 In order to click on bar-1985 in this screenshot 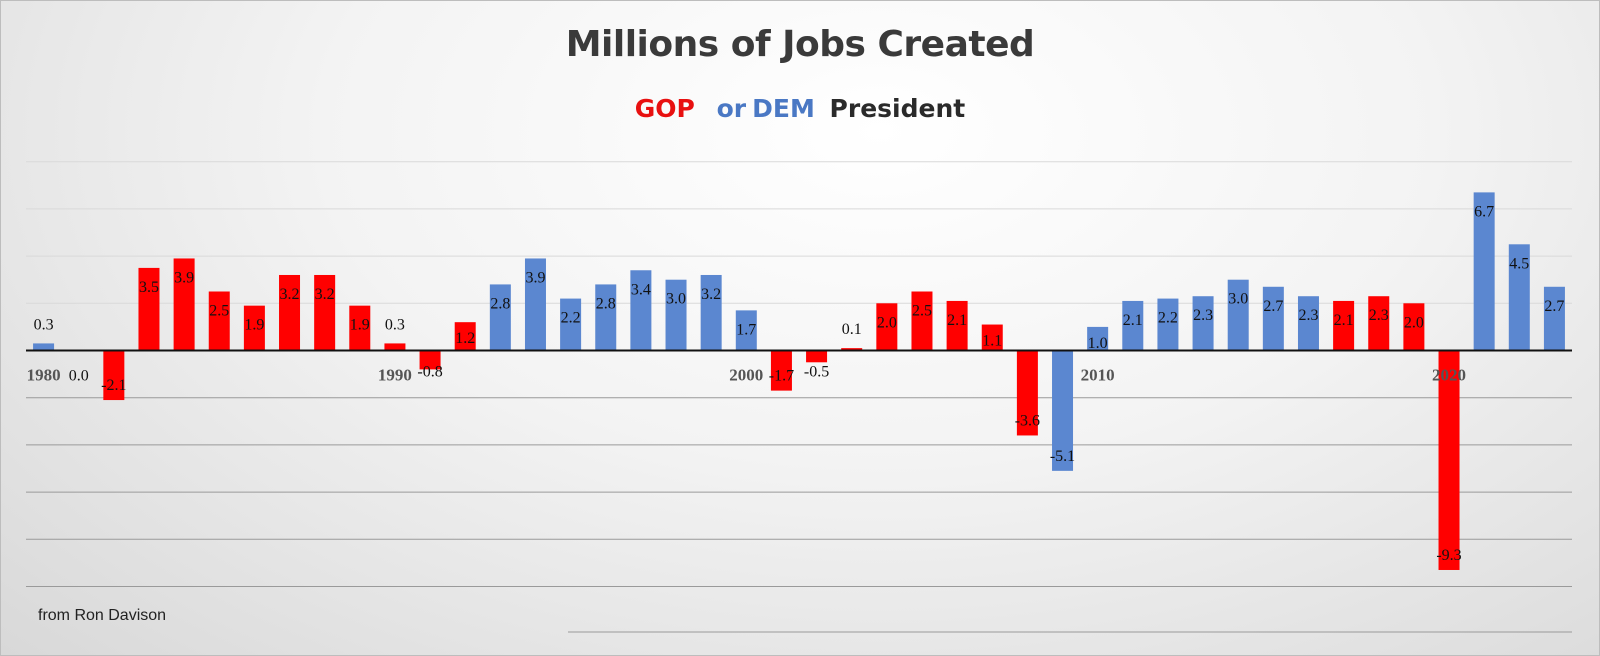, I will do `click(219, 321)`.